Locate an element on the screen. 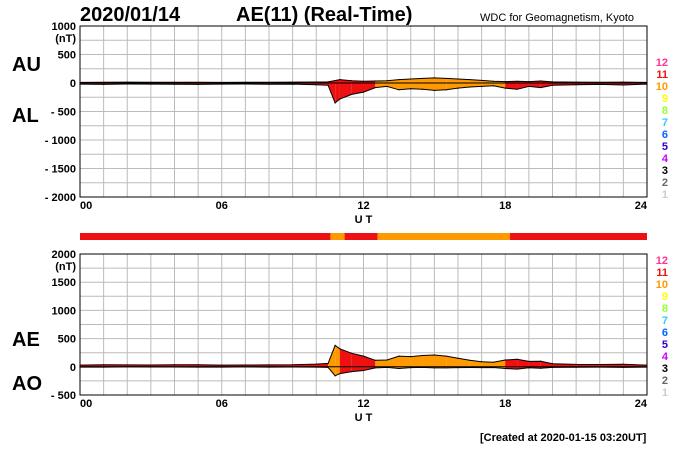  side-label-ao: AO is located at coordinates (27, 384).